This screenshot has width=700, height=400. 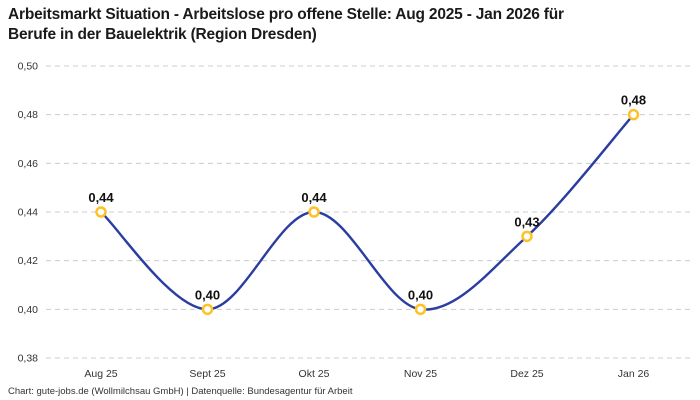 What do you see at coordinates (207, 374) in the screenshot?
I see `x-tick-label: Sept 25` at bounding box center [207, 374].